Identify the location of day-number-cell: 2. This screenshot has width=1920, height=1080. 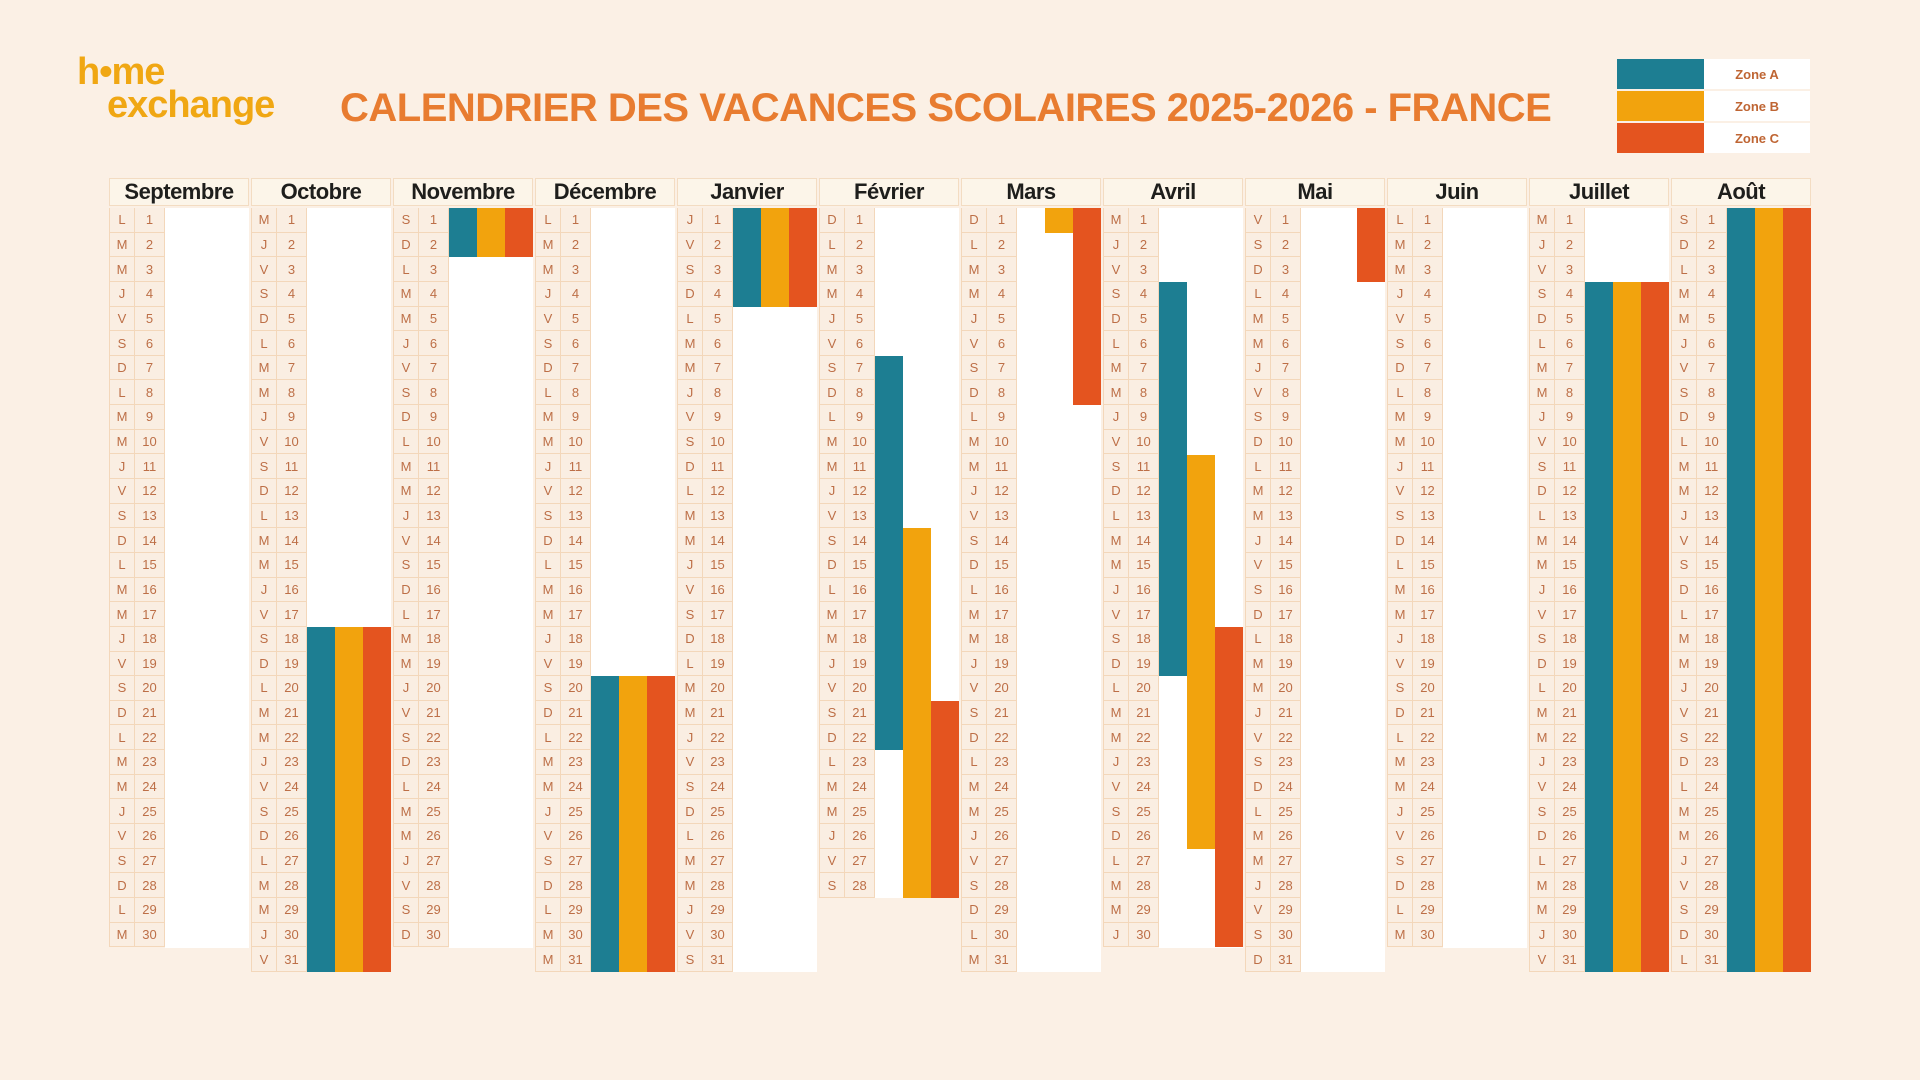
(1712, 245).